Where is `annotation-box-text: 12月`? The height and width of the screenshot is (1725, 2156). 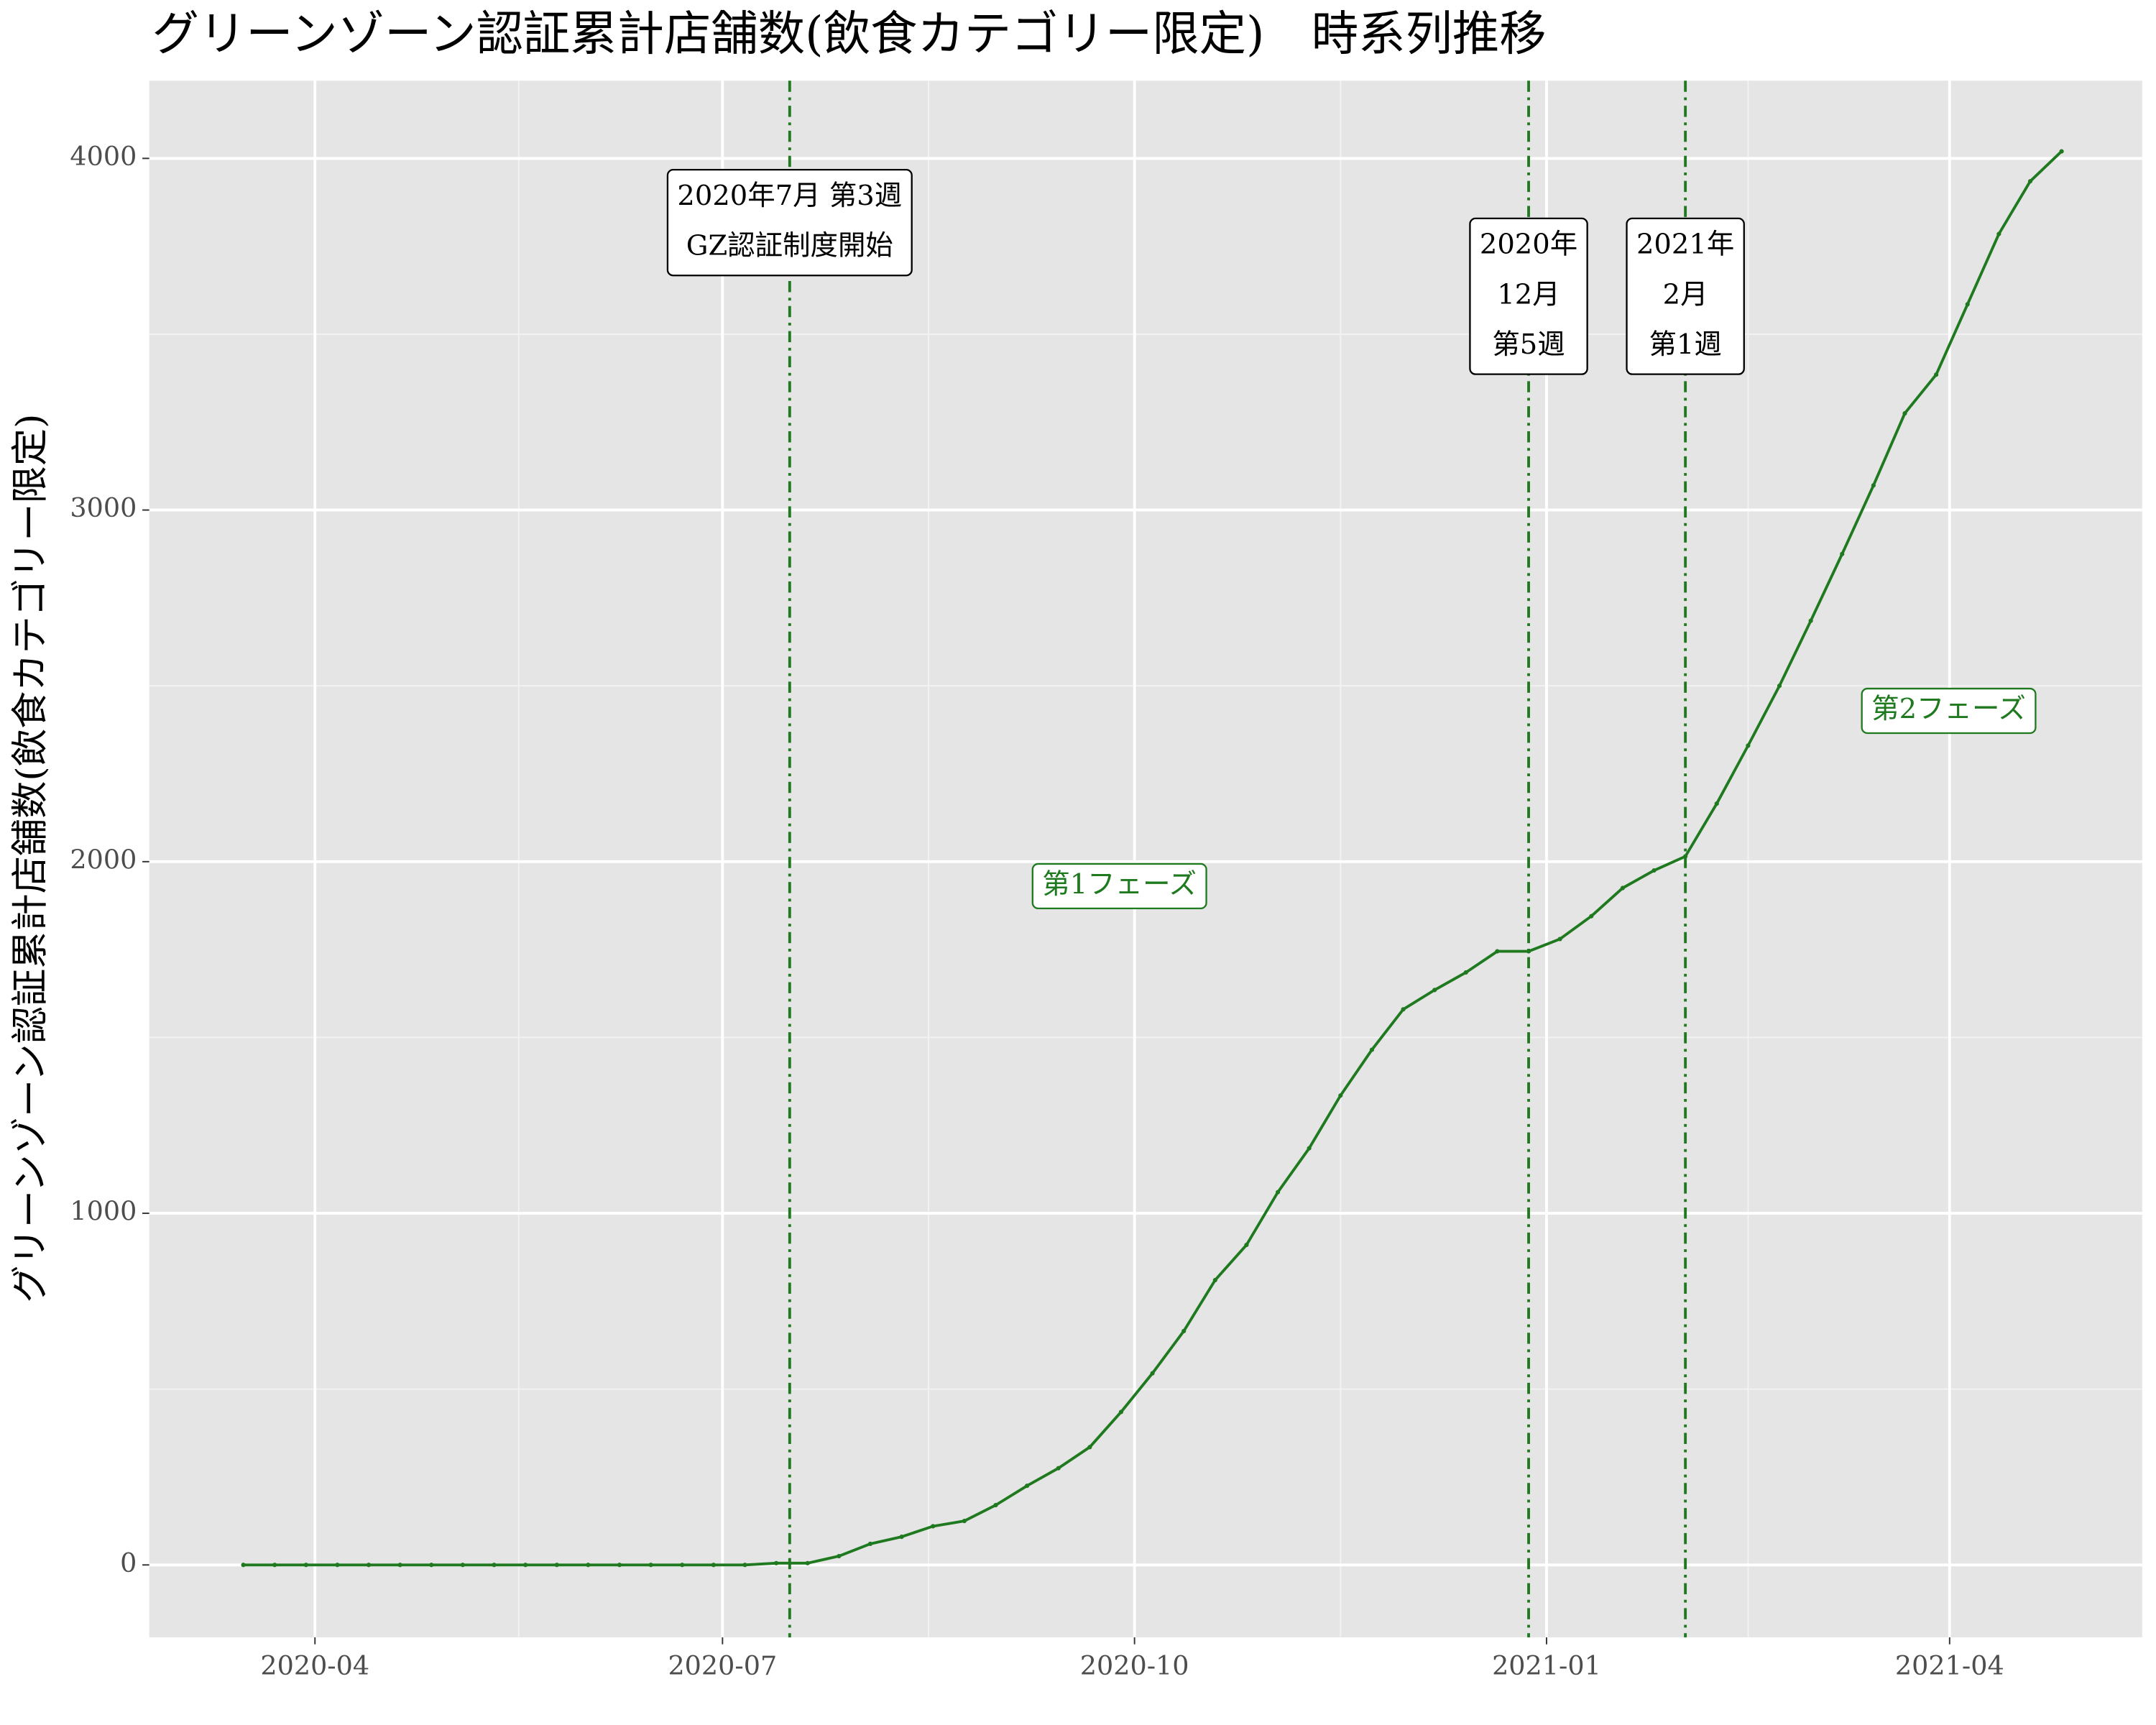 annotation-box-text: 12月 is located at coordinates (1528, 294).